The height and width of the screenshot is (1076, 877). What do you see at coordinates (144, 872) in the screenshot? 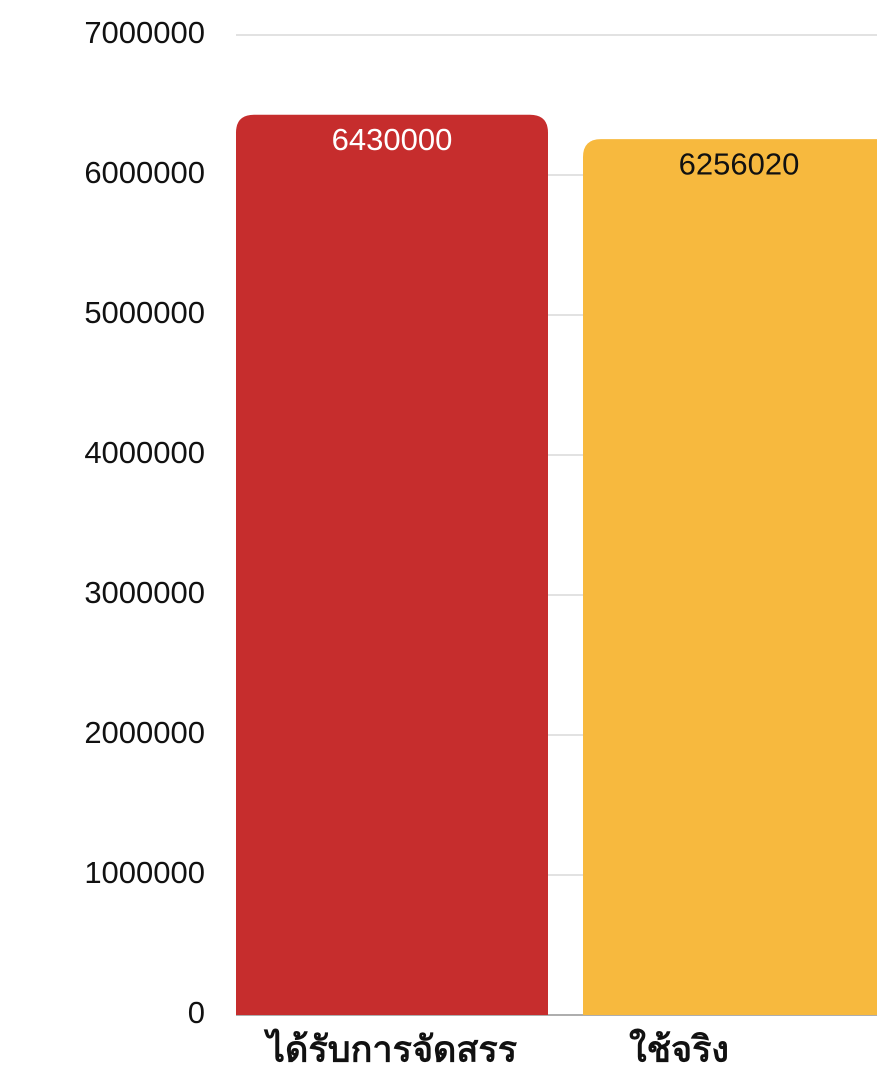
I see `y-tick-label: 1000000` at bounding box center [144, 872].